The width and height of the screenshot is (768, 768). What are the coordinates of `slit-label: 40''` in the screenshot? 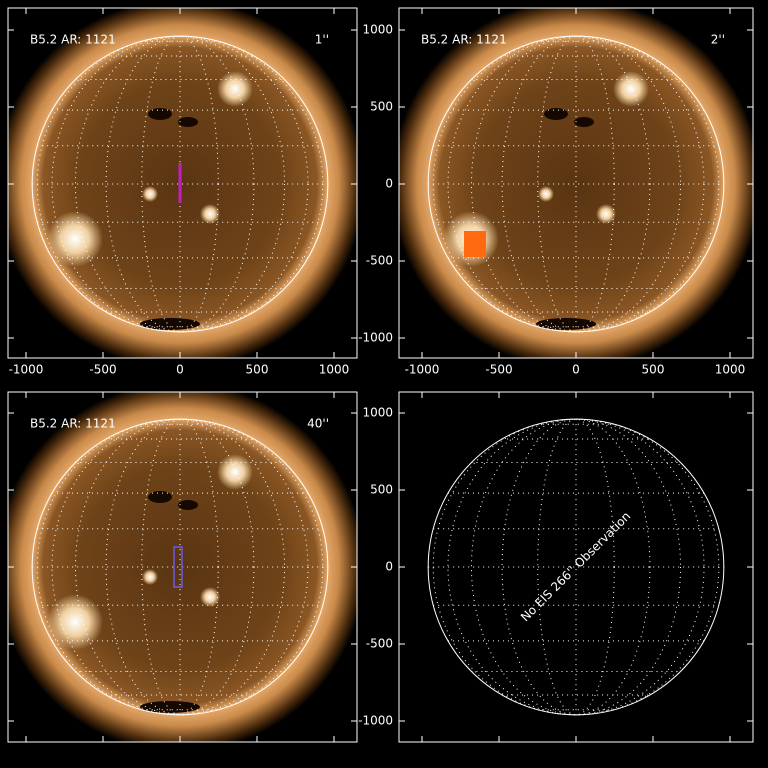 It's located at (318, 424).